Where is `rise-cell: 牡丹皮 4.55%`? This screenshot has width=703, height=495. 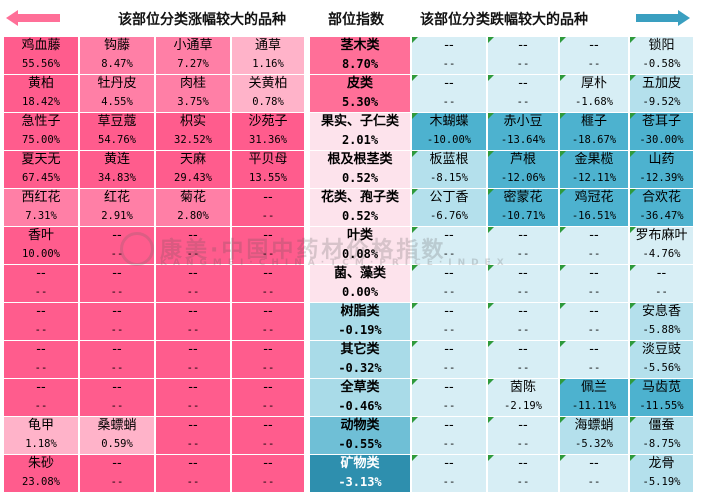
rise-cell: 牡丹皮 4.55% is located at coordinates (117, 93).